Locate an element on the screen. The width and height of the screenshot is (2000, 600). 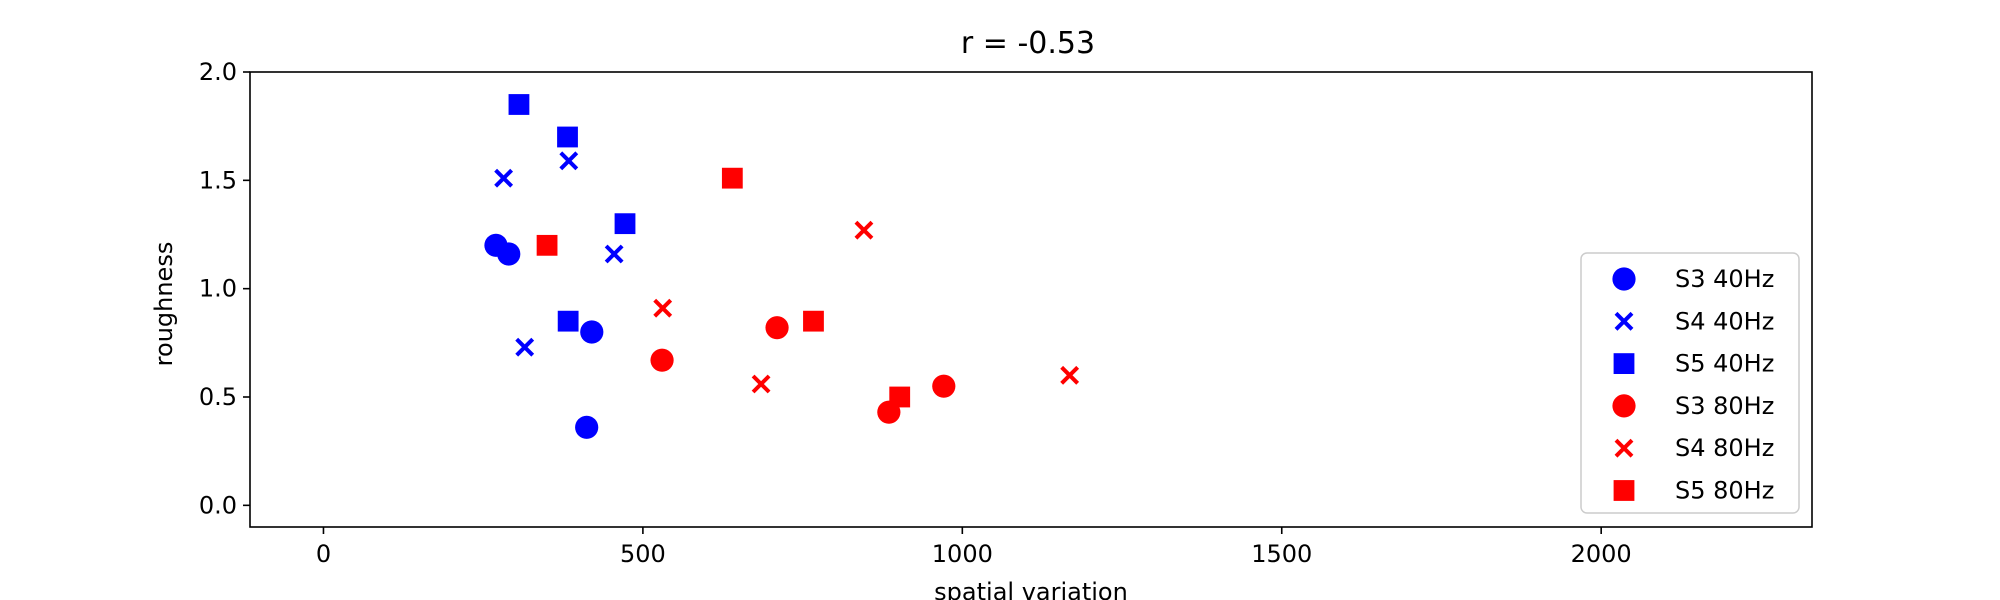
x-axis: 0 500 1000 1500 2000 is located at coordinates (974, 547).